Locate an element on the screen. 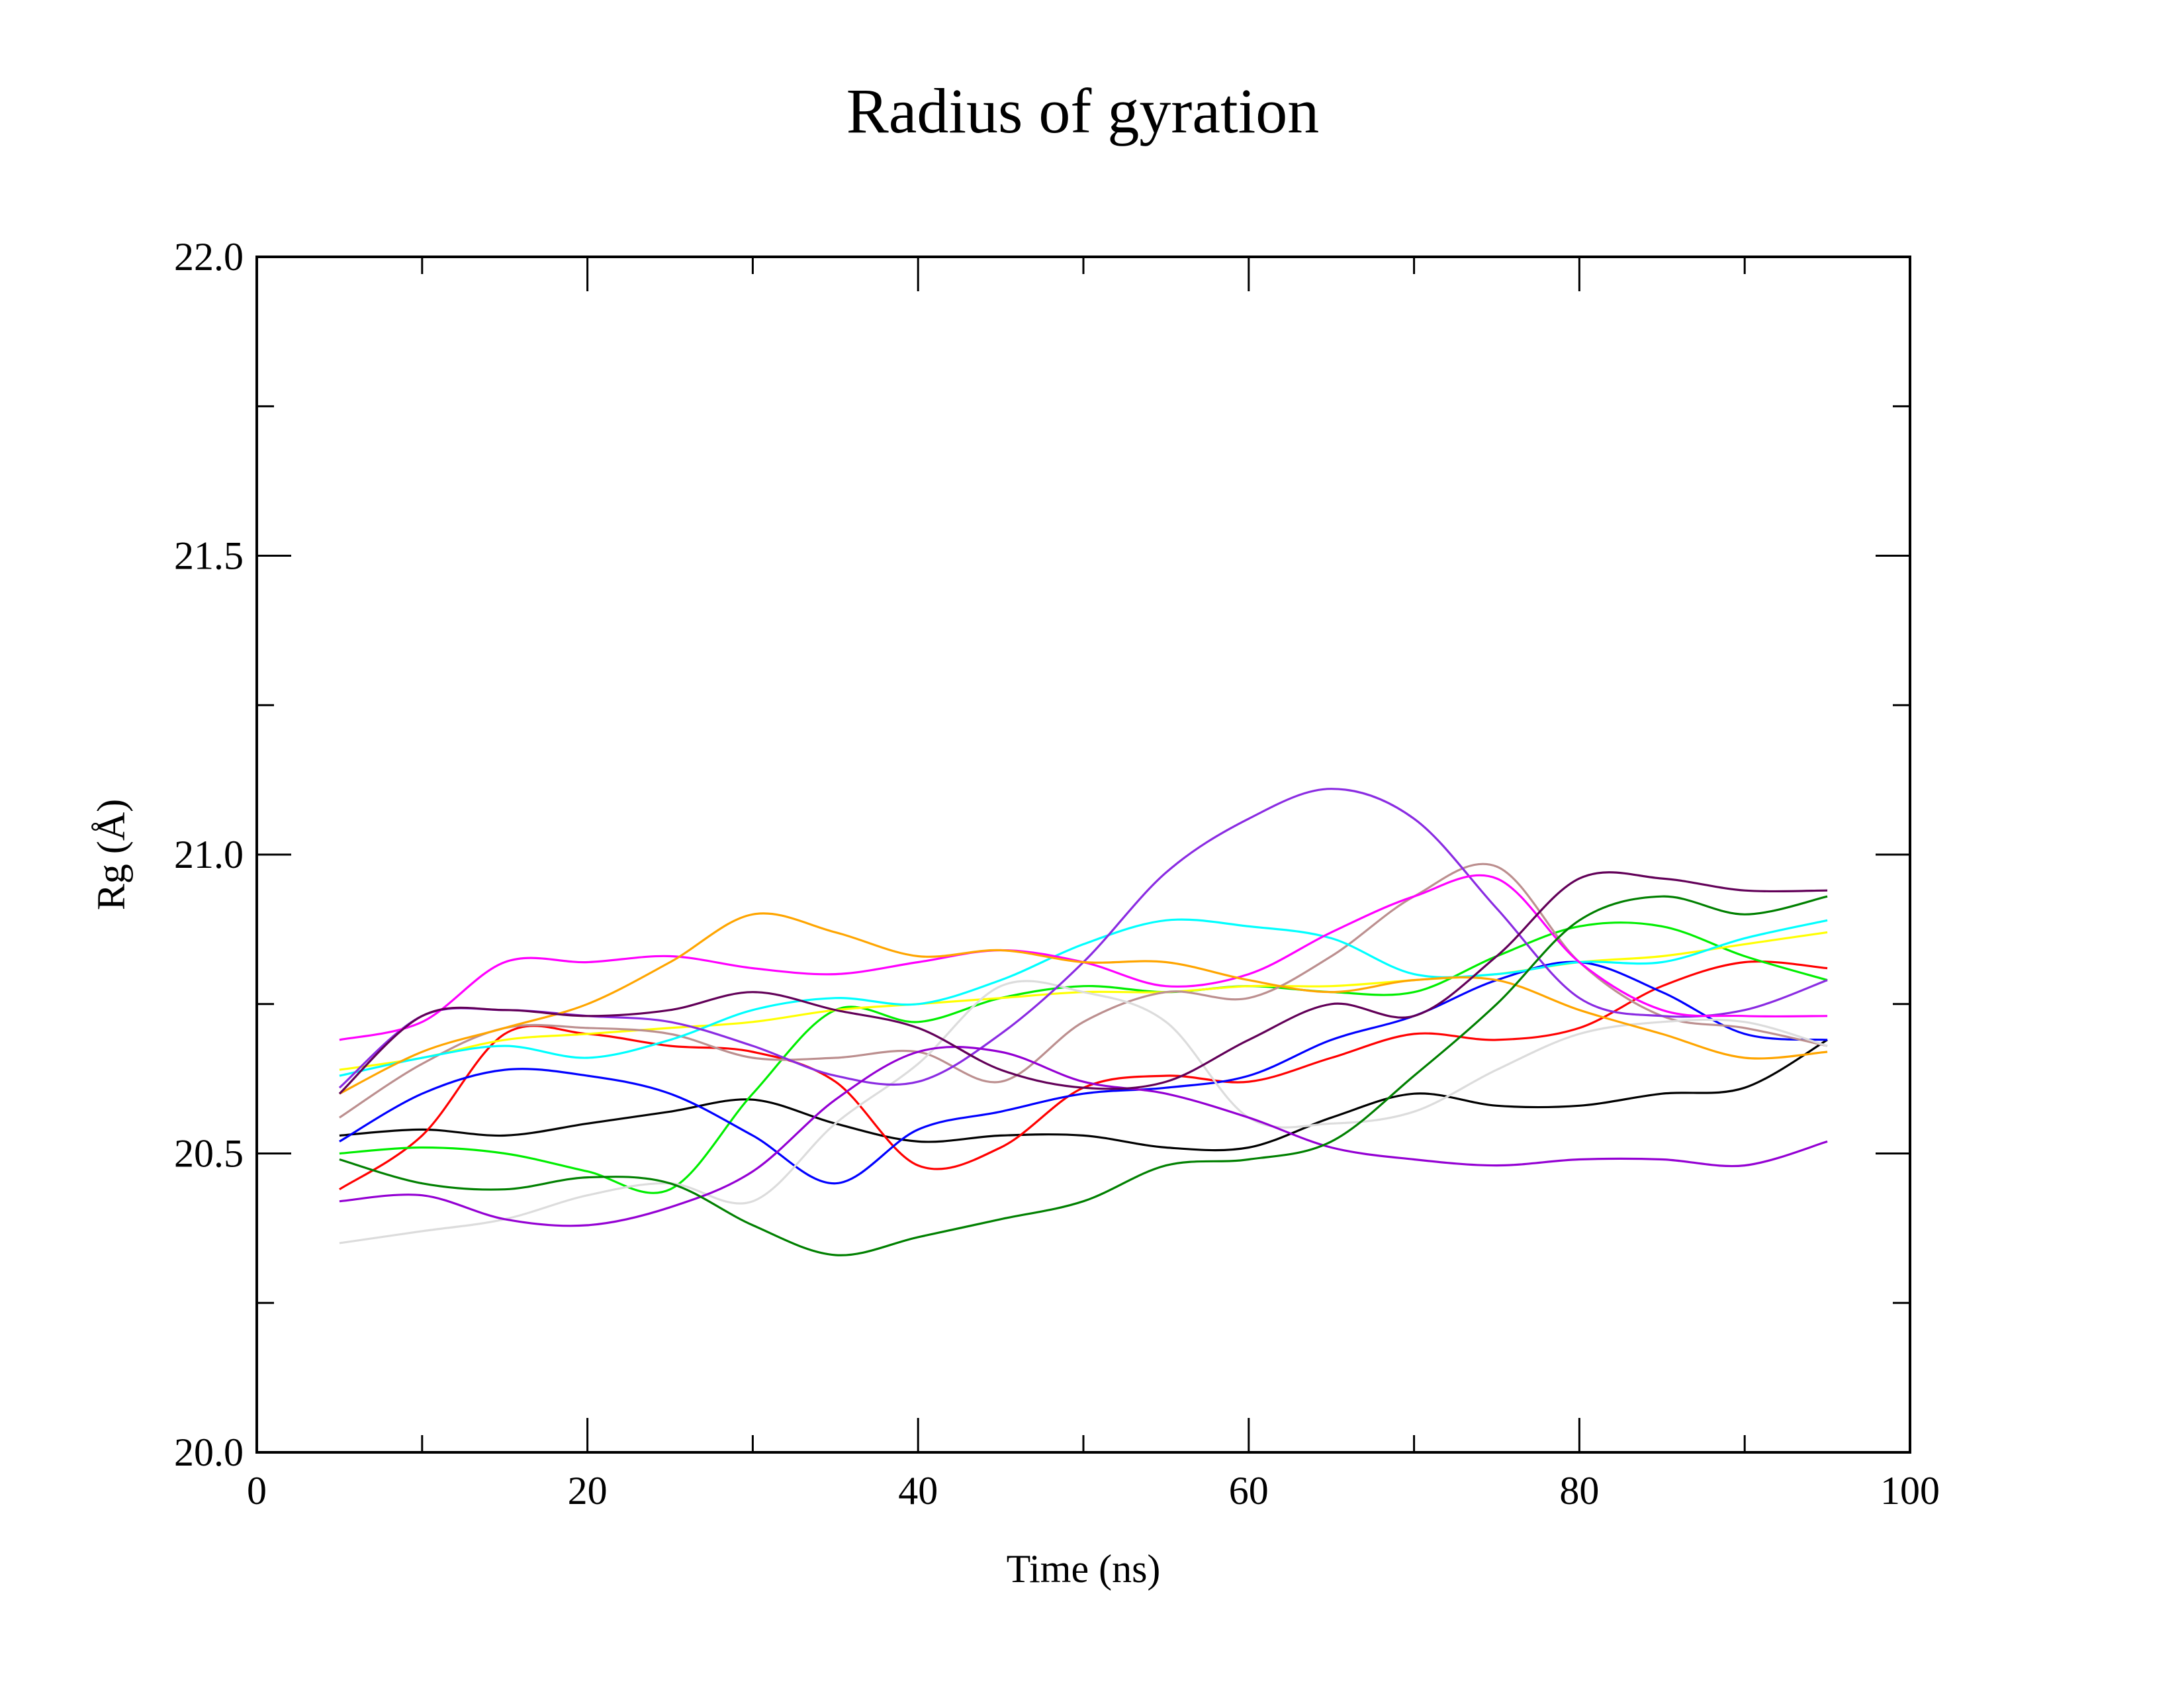 The height and width of the screenshot is (1688, 2184). y-tick-label: 21.5 is located at coordinates (209, 556).